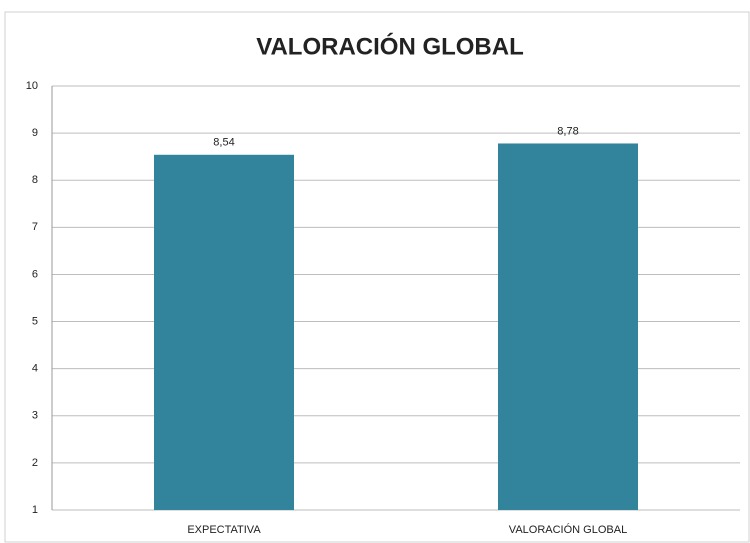  I want to click on value-label: 8,54, so click(223, 143).